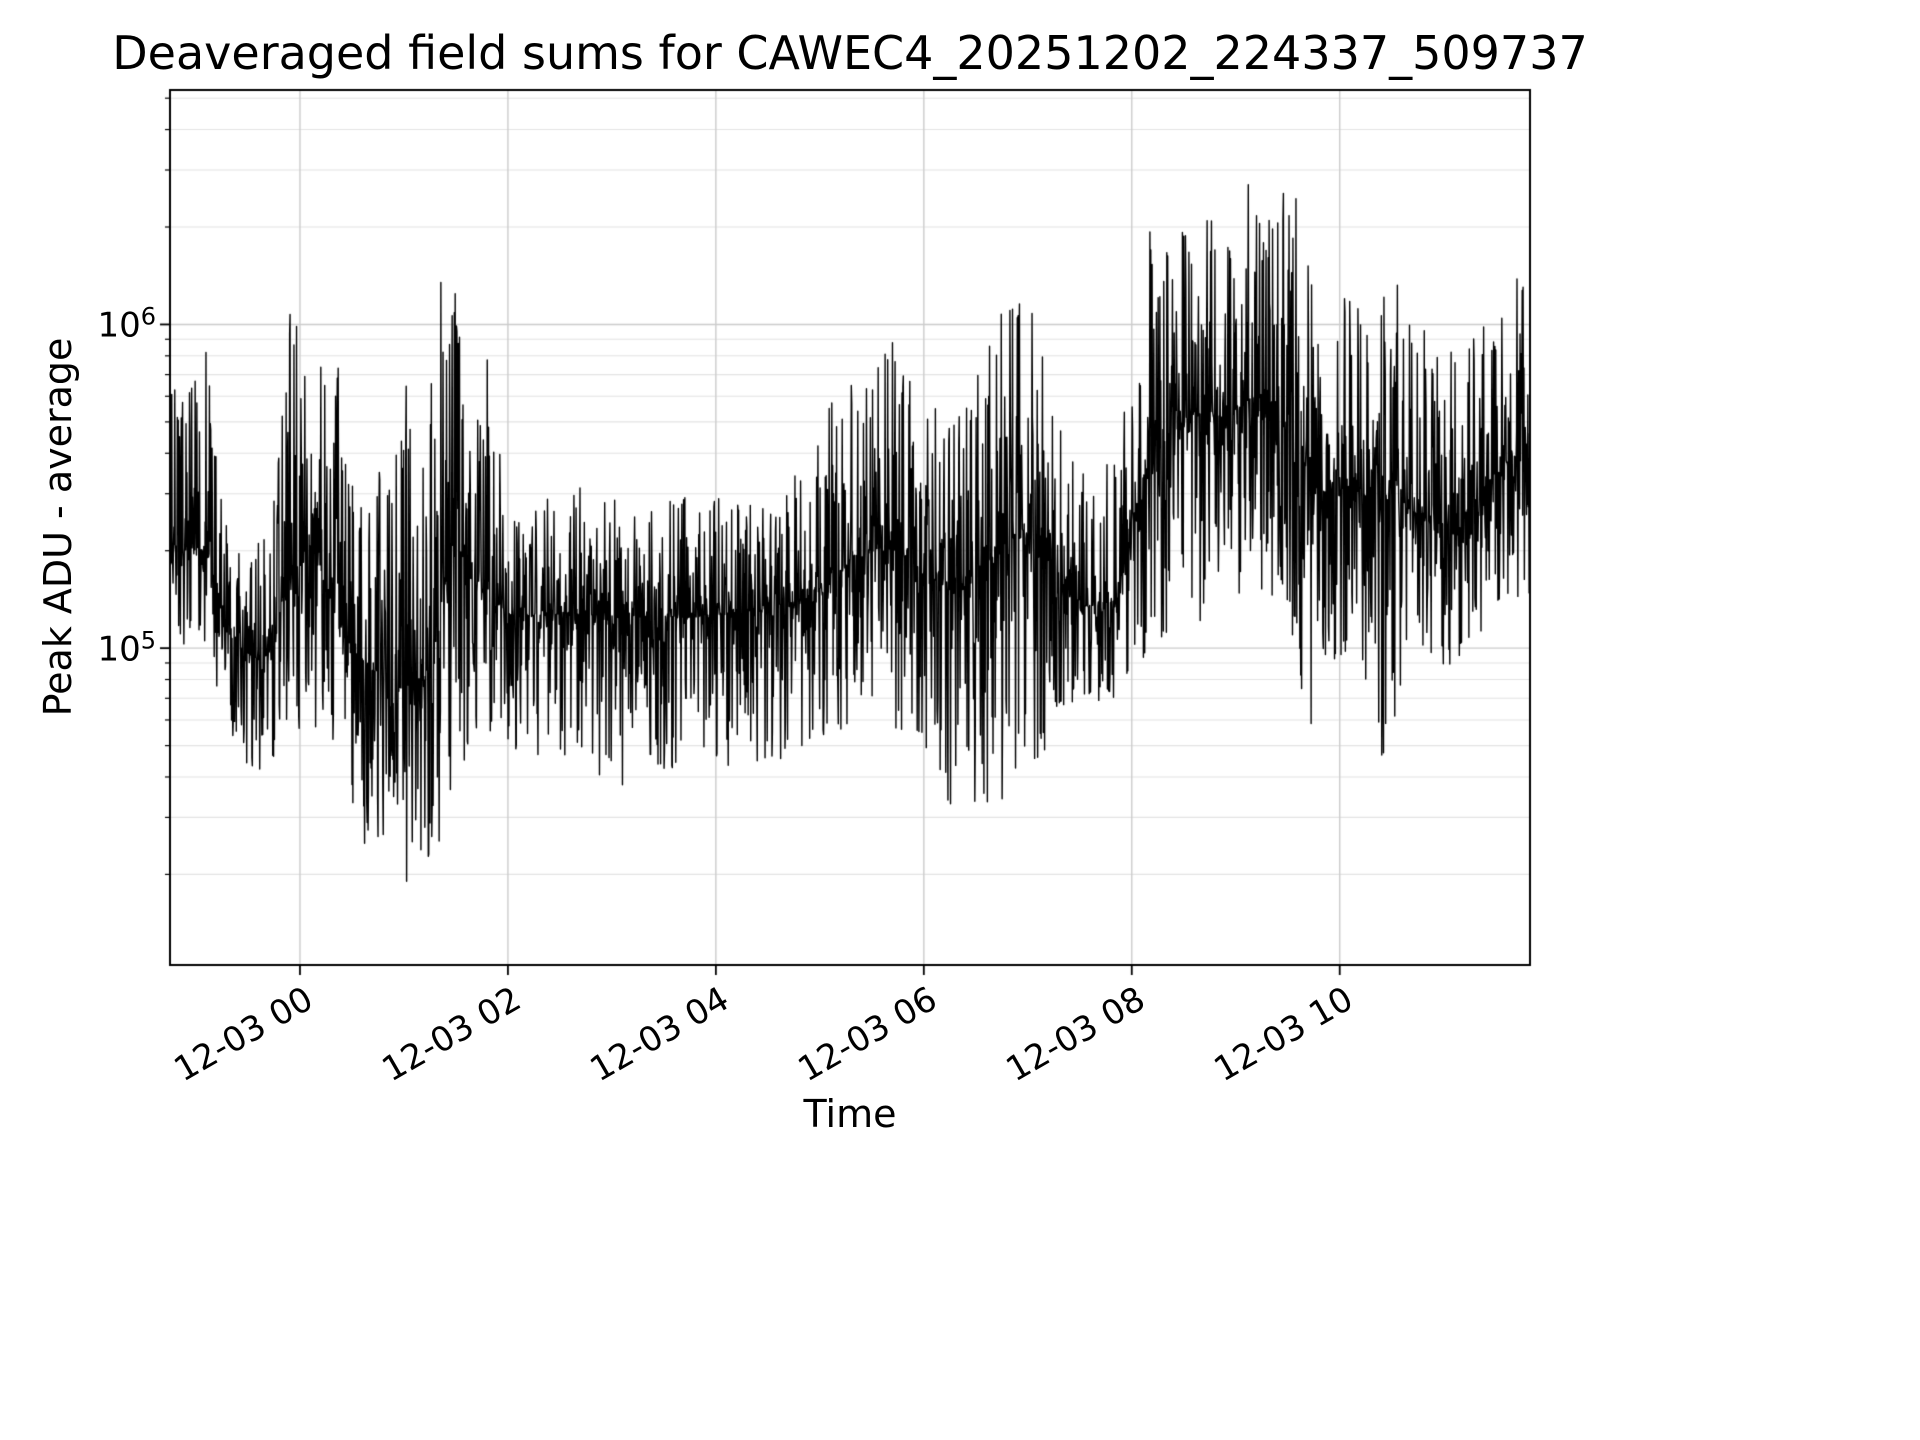 The height and width of the screenshot is (1440, 1920). What do you see at coordinates (148, 316) in the screenshot?
I see `y-tick-exponent: 6` at bounding box center [148, 316].